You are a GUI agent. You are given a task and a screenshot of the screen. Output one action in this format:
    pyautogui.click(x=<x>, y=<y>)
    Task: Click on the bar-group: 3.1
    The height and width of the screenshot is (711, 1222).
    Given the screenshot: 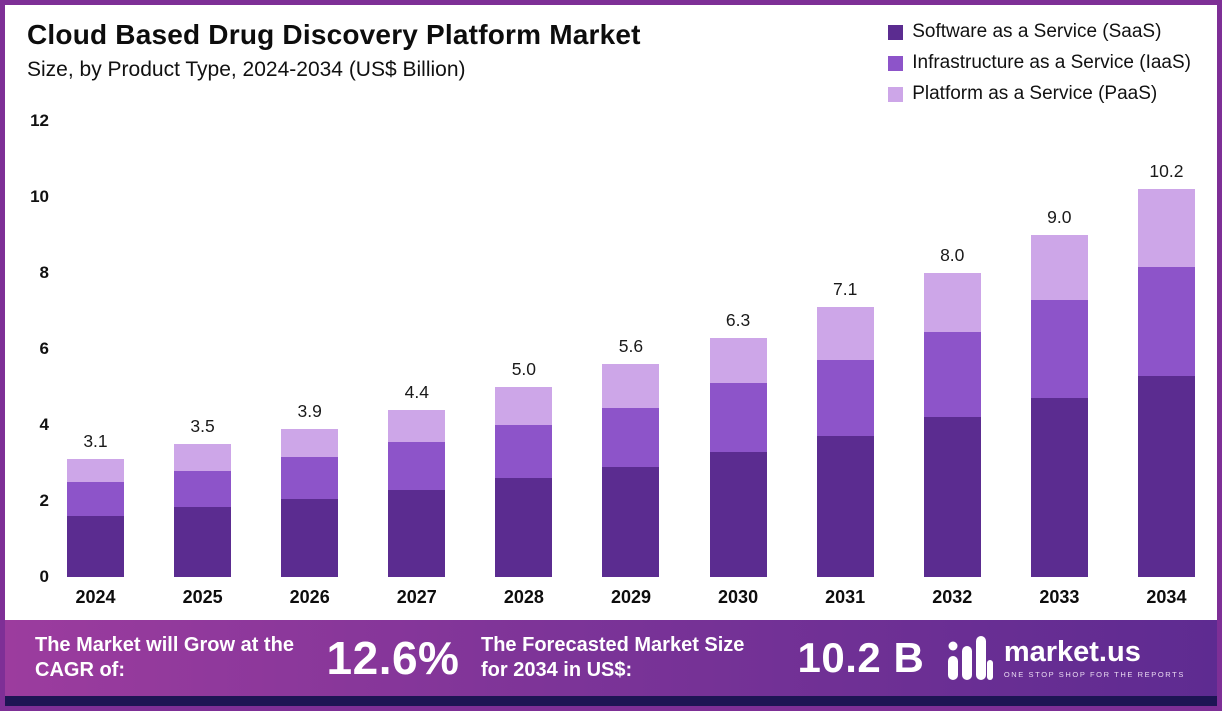 What is the action you would take?
    pyautogui.click(x=95, y=504)
    